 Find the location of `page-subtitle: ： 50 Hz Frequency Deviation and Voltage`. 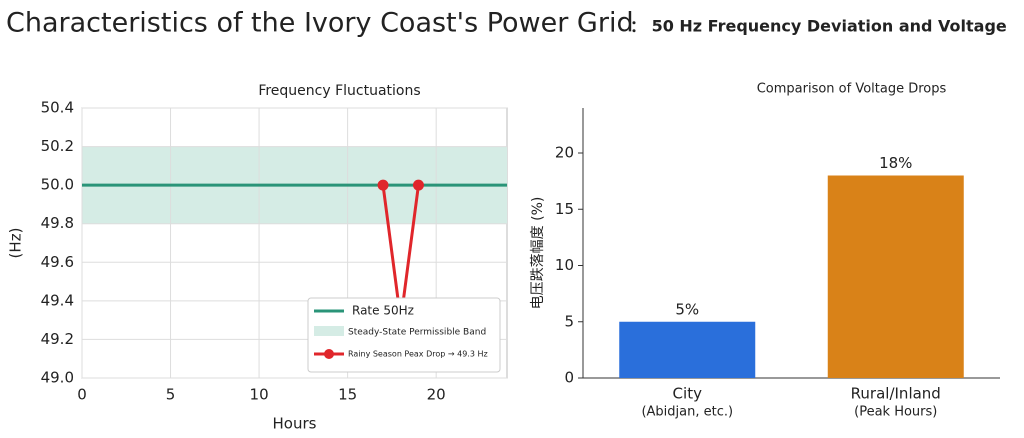

page-subtitle: ： 50 Hz Frequency Deviation and Voltage is located at coordinates (818, 26).